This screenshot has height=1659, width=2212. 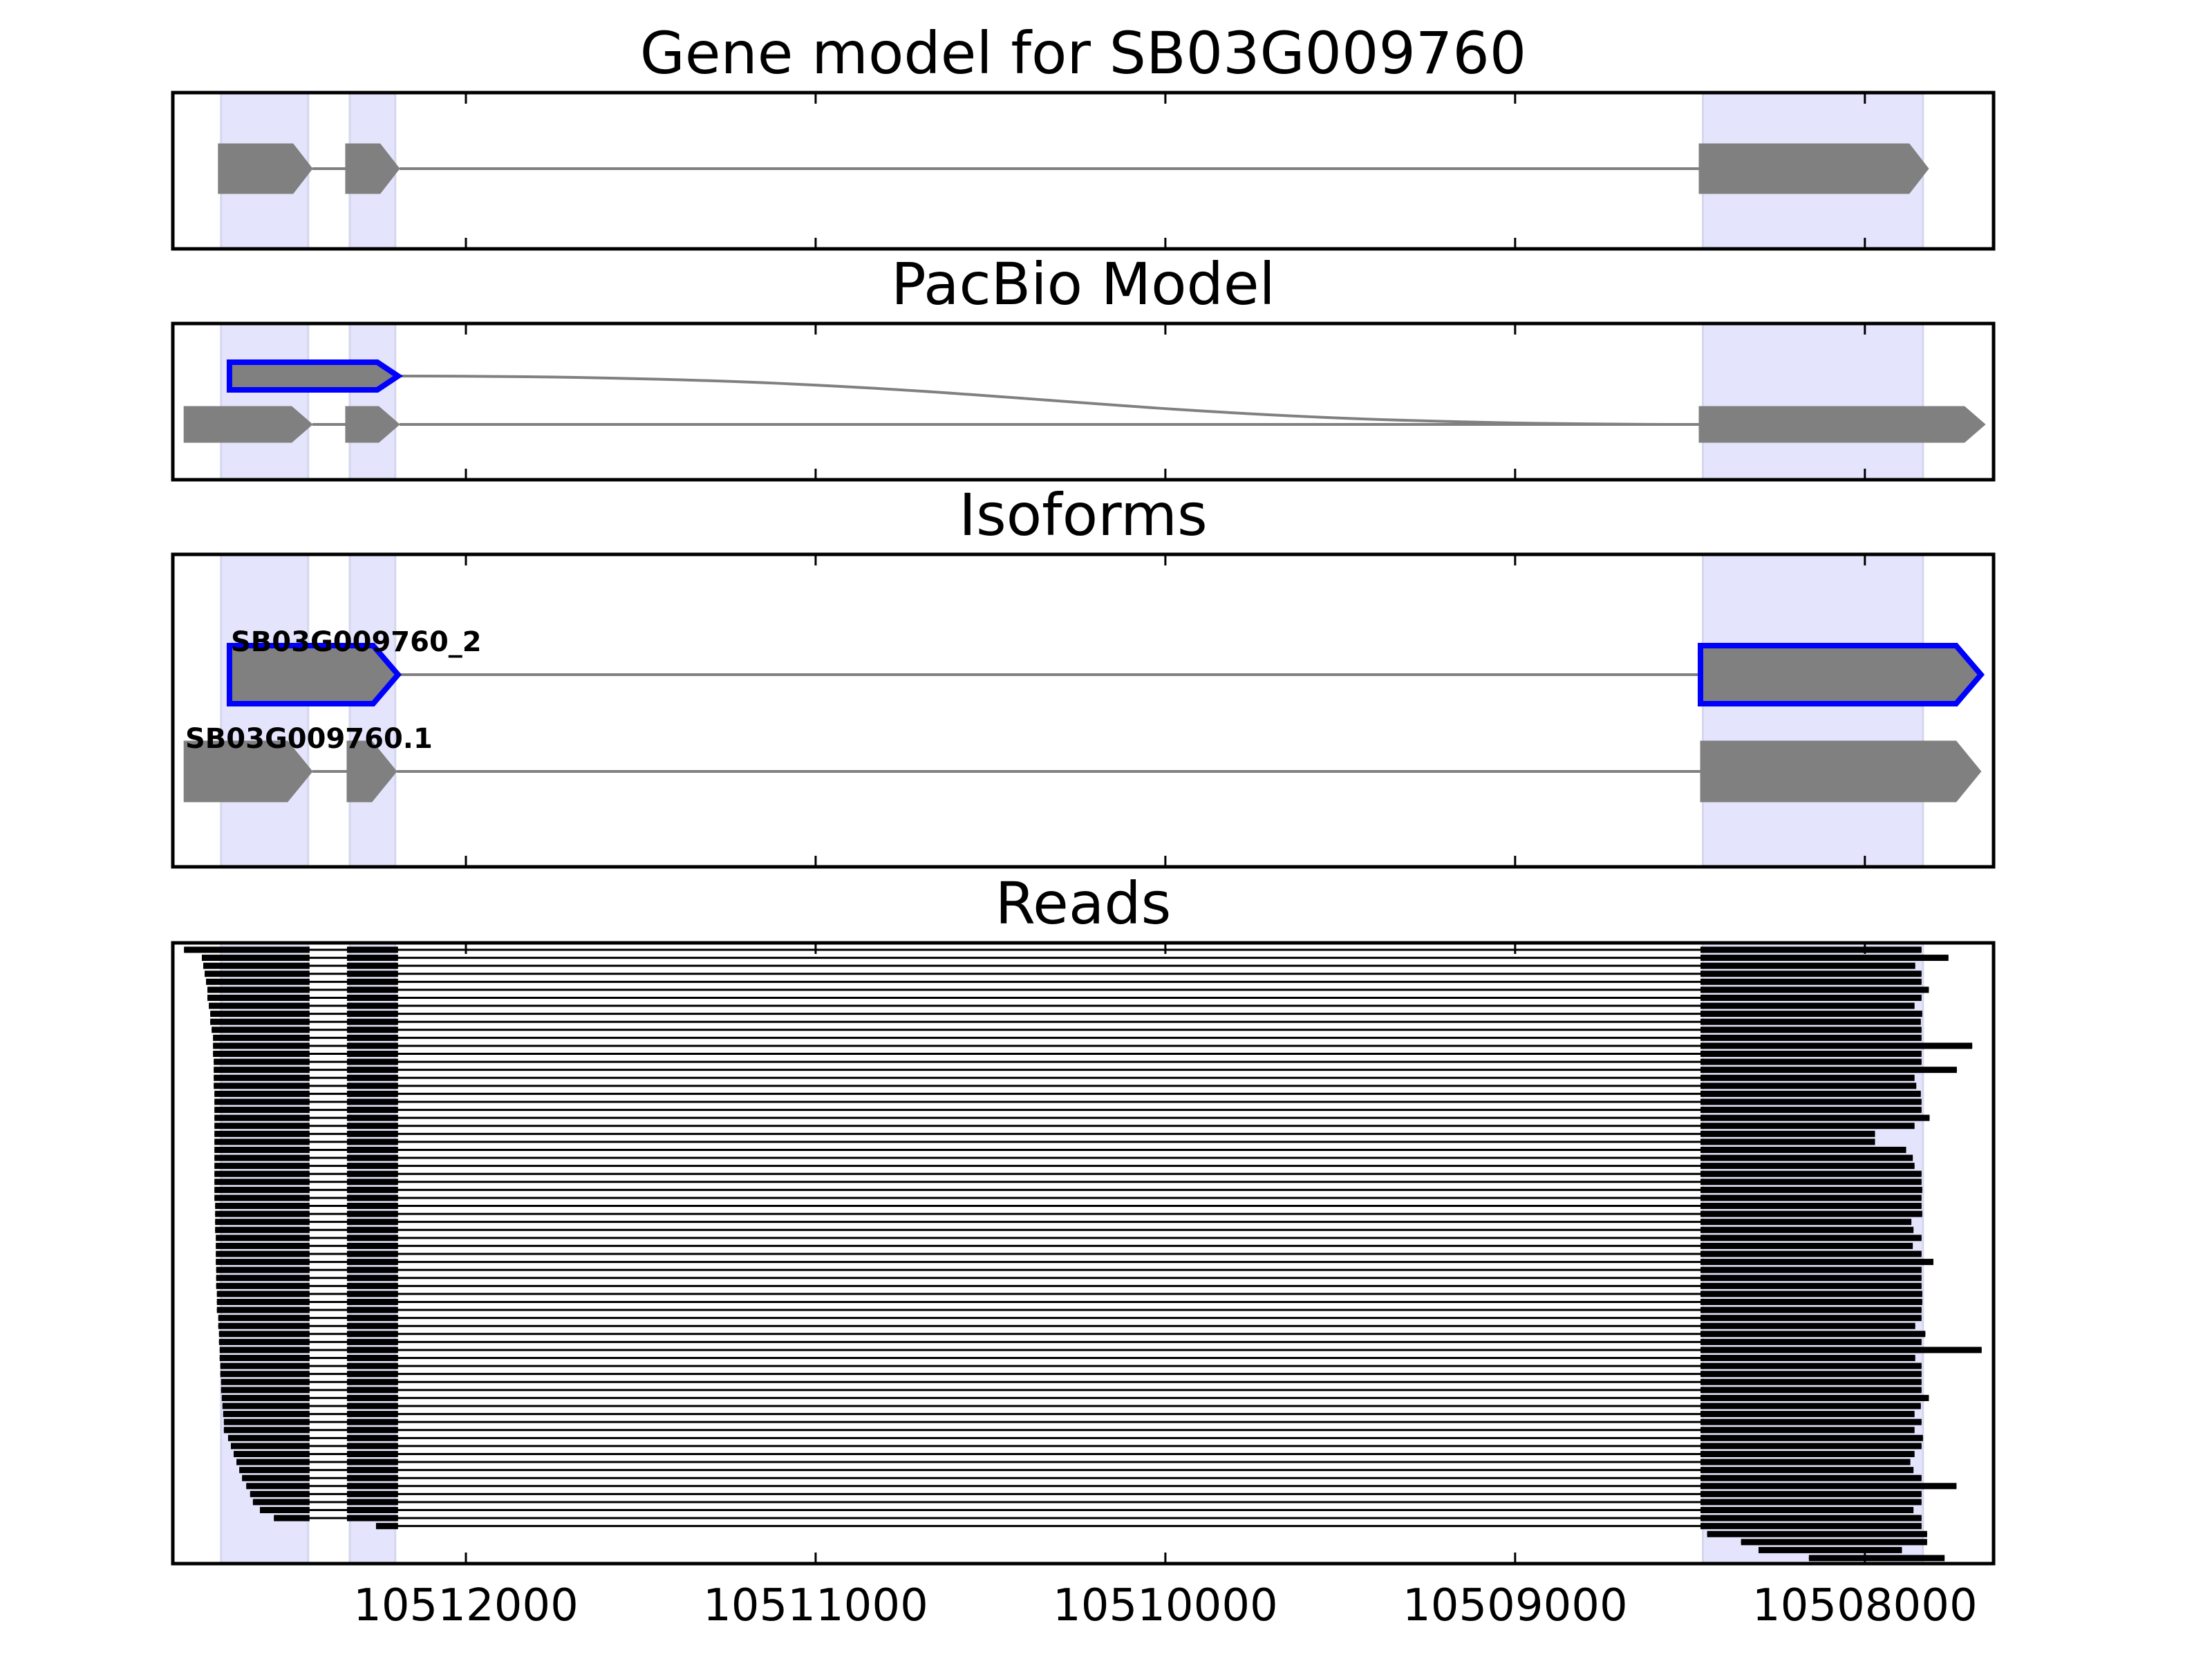 What do you see at coordinates (315, 376) in the screenshot?
I see `pacbio-model-highlight-exon` at bounding box center [315, 376].